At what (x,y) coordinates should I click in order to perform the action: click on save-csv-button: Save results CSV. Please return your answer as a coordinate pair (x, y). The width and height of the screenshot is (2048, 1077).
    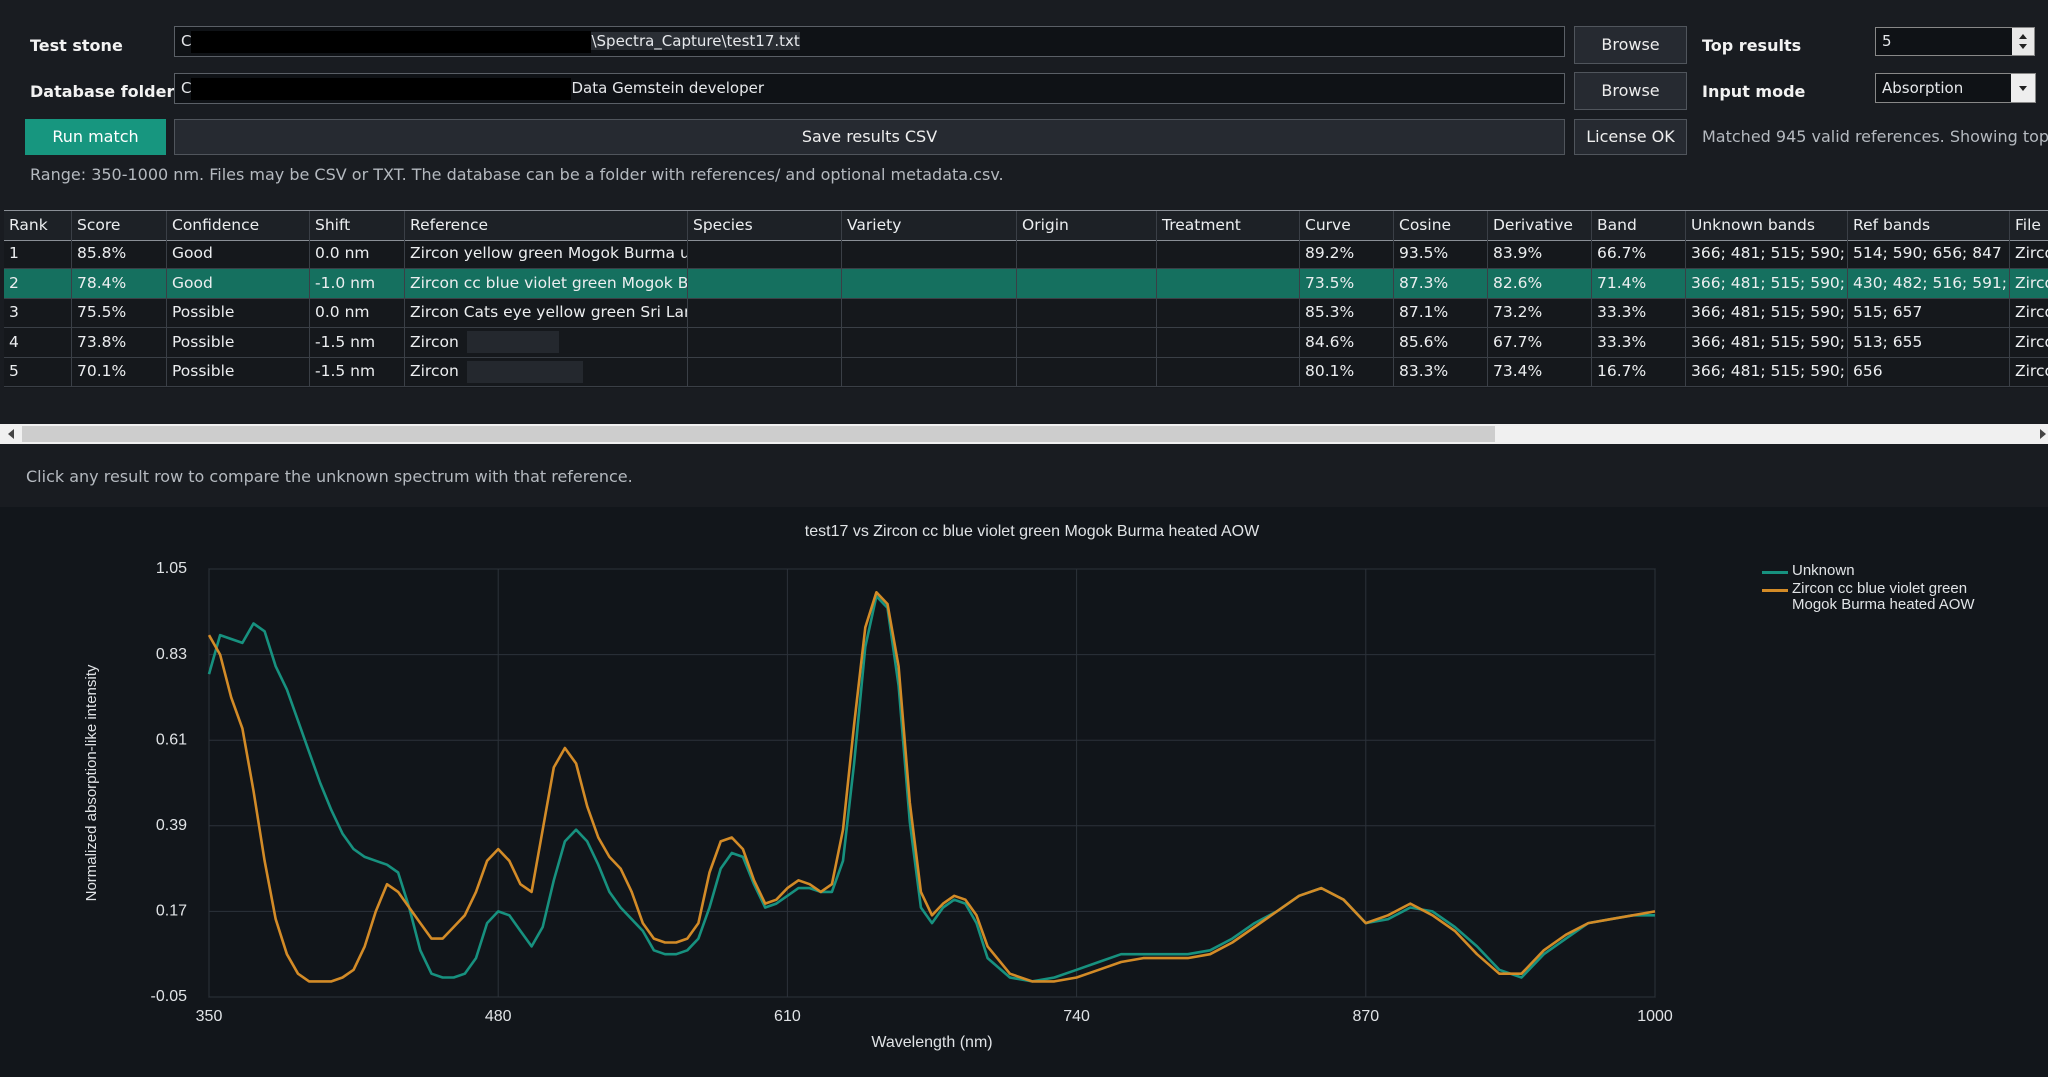
    Looking at the image, I should click on (869, 137).